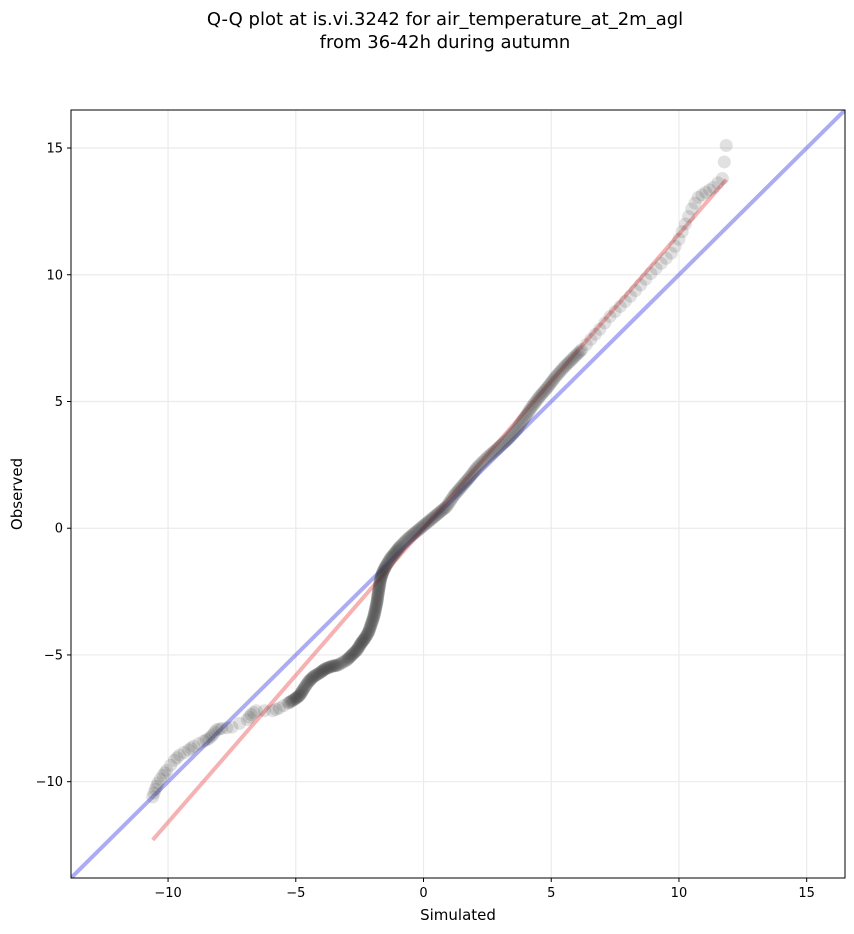 This screenshot has height=934, width=854. Describe the element at coordinates (295, 893) in the screenshot. I see `x-tick-label: −5` at that location.